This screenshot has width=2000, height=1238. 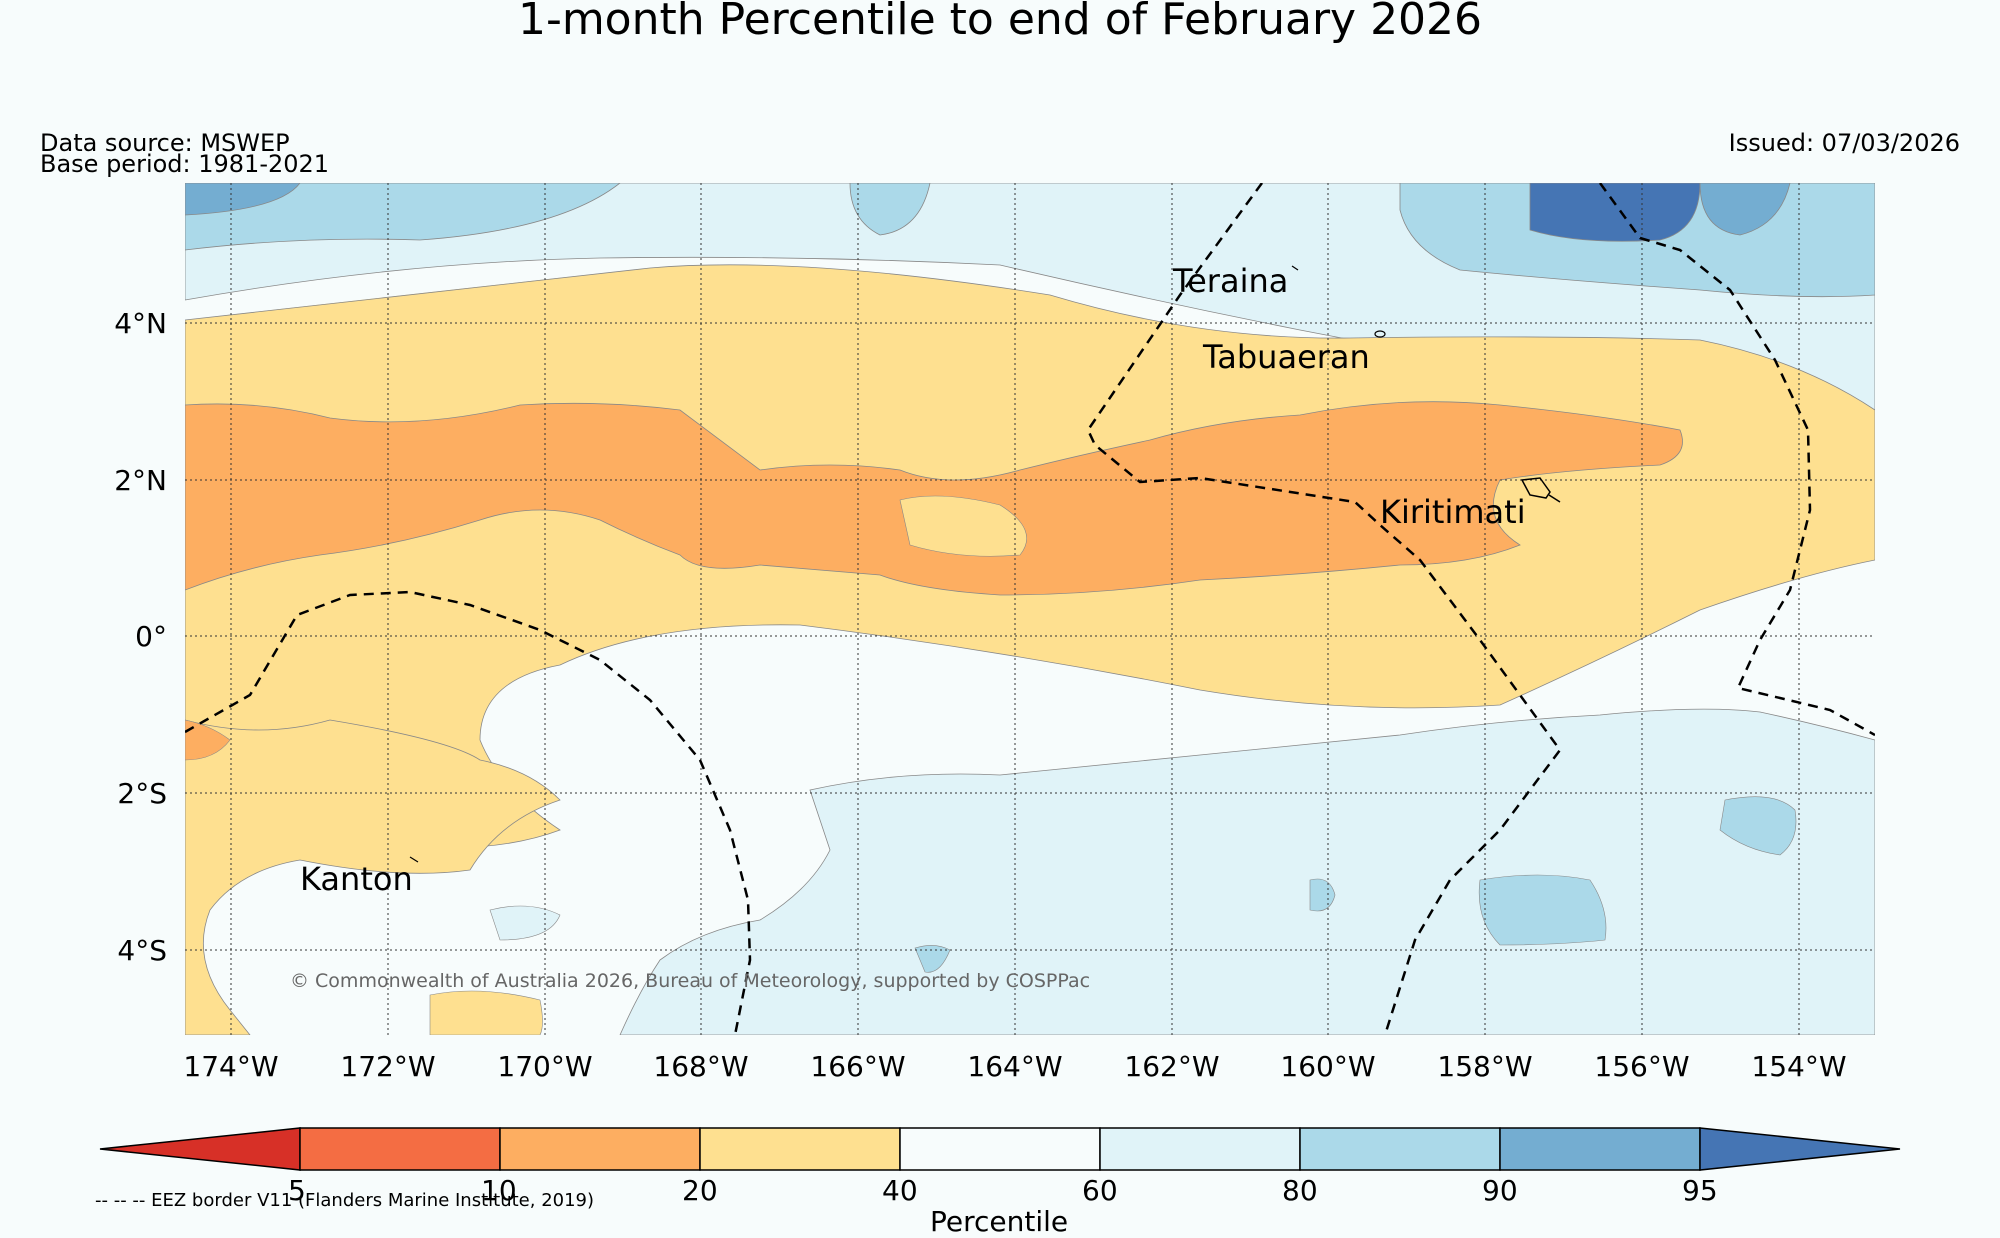 I want to click on kiritimati-island-outline, so click(x=1535, y=488).